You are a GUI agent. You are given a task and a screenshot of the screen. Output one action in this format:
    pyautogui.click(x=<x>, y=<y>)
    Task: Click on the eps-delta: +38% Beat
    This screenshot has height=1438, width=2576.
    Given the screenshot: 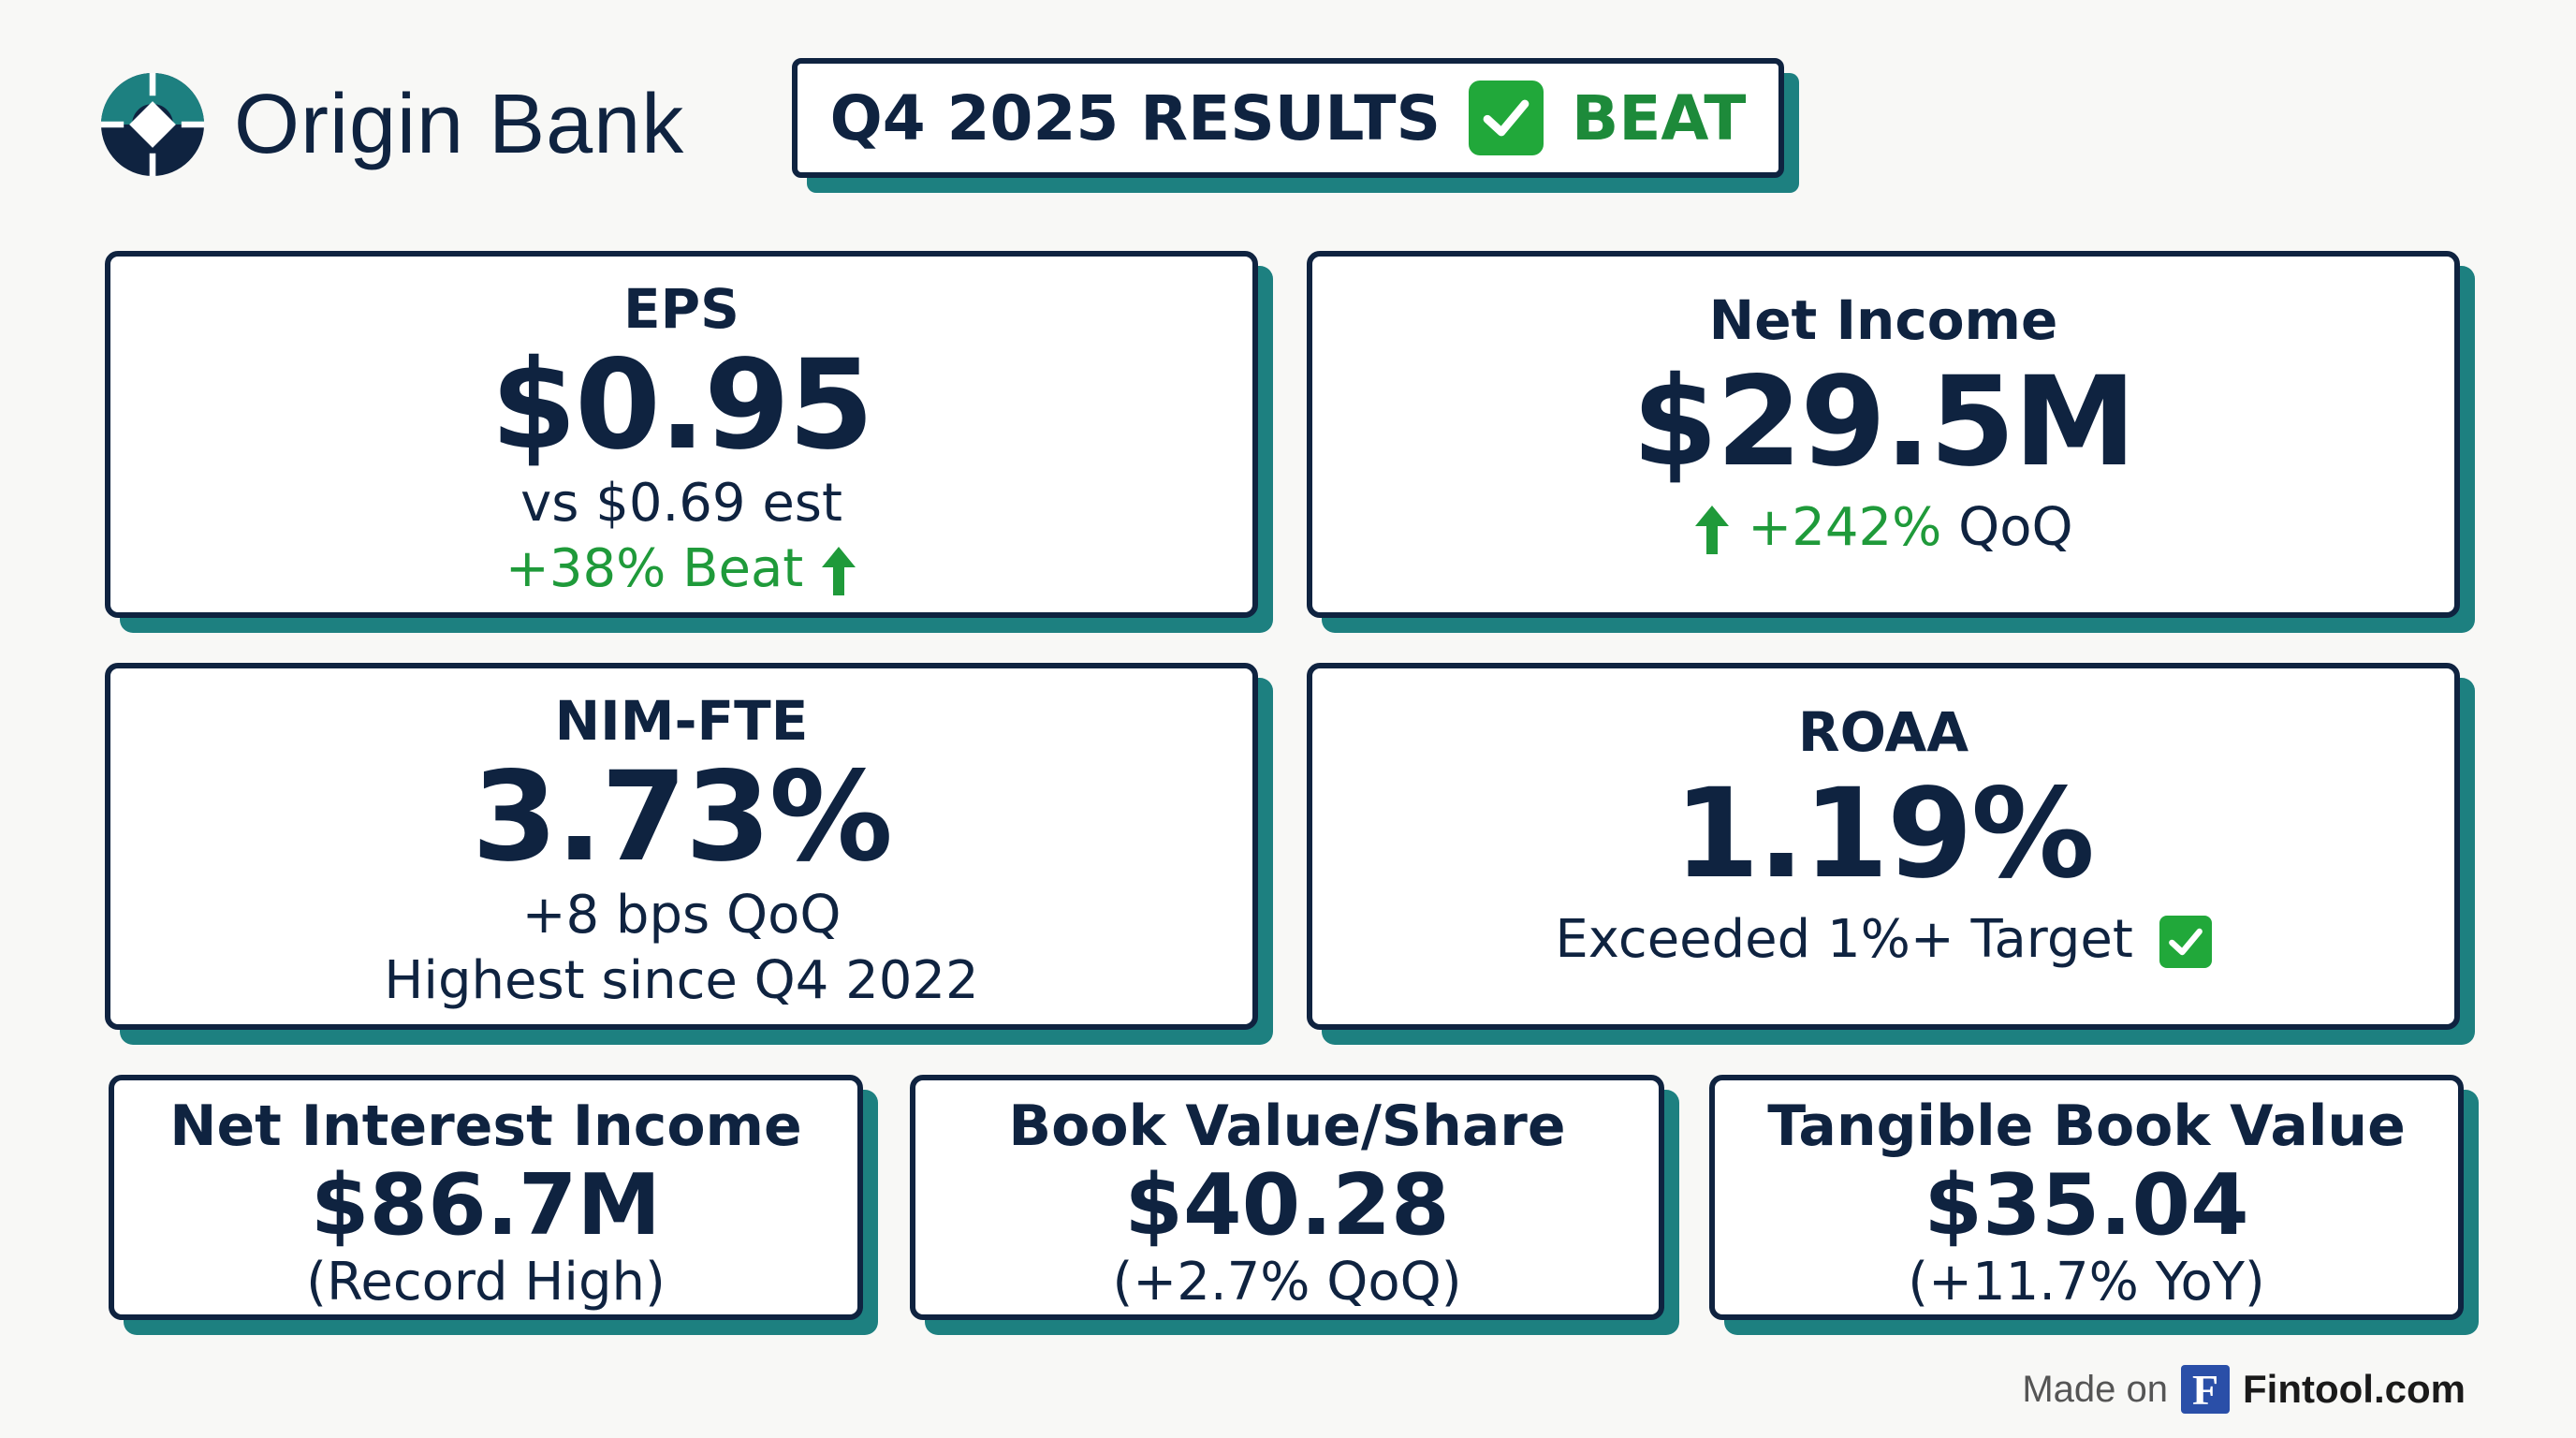 What is the action you would take?
    pyautogui.click(x=654, y=568)
    